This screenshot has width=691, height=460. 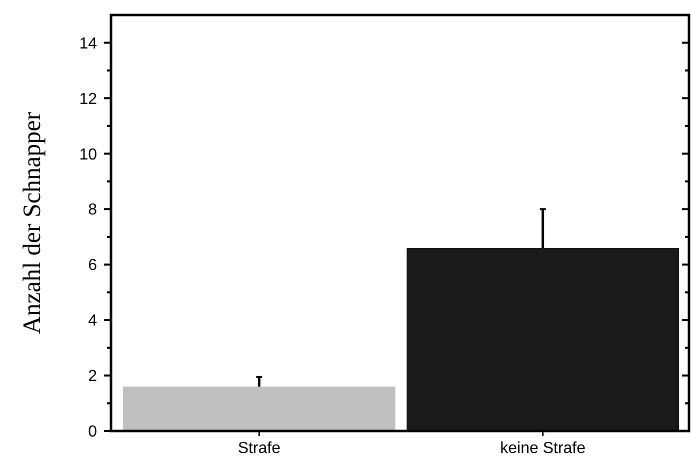 I want to click on y-tick-label: 4, so click(x=93, y=321).